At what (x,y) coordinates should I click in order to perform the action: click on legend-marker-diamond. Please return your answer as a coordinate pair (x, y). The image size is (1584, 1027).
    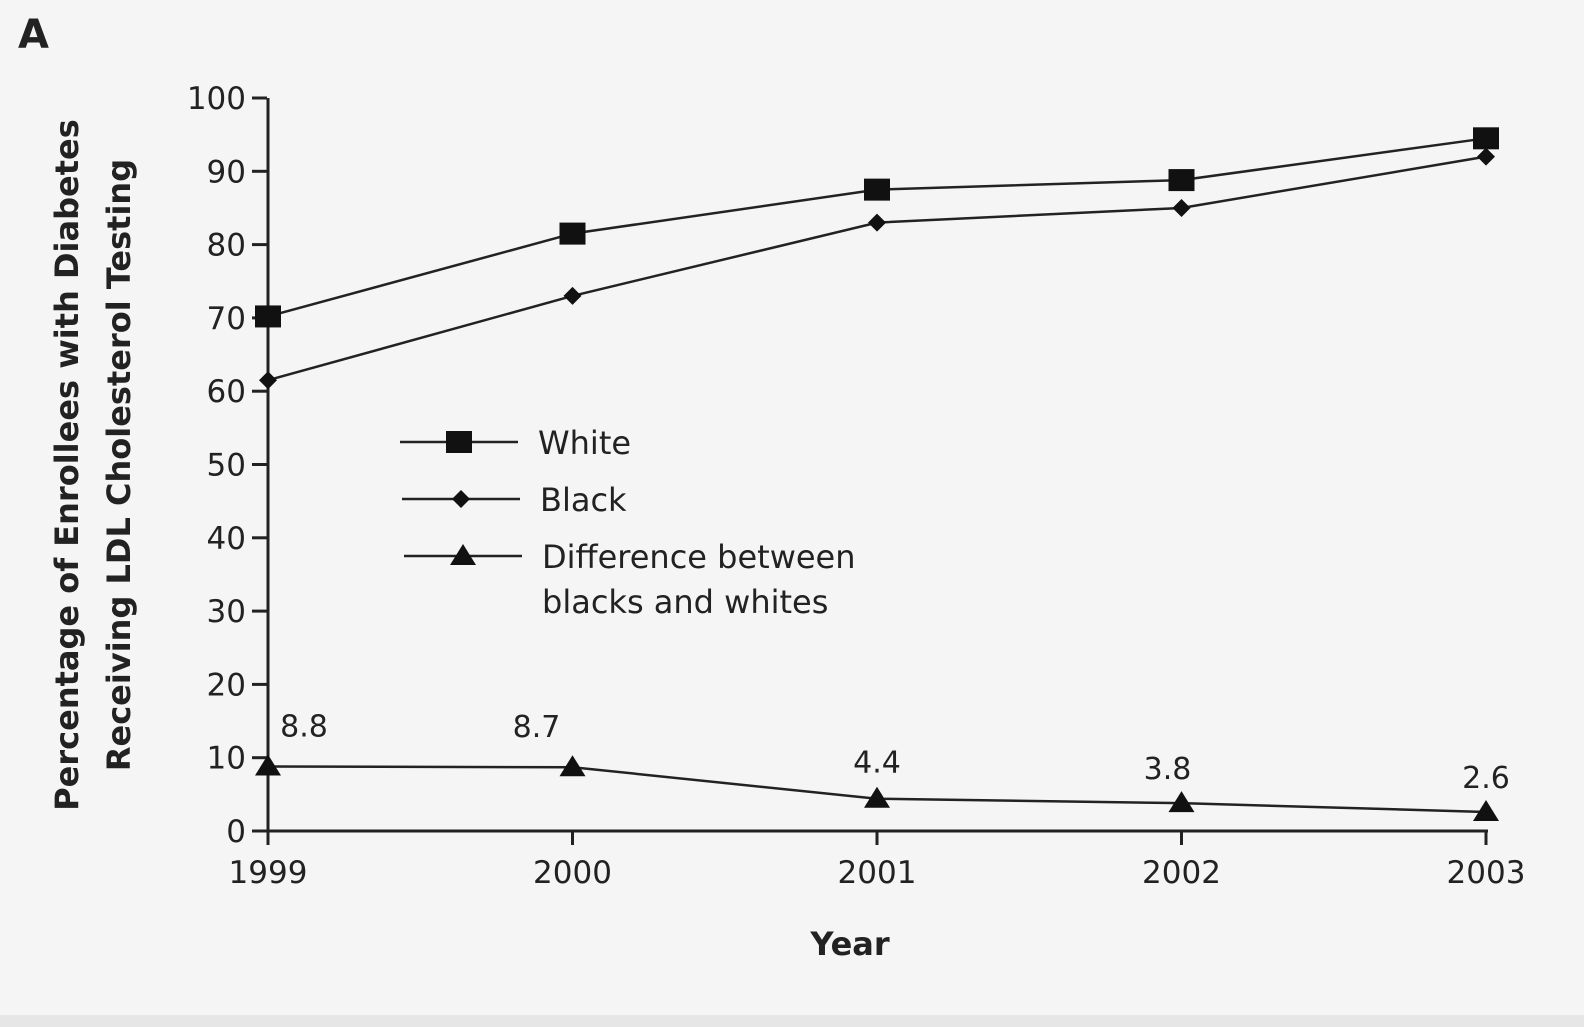
    Looking at the image, I should click on (461, 499).